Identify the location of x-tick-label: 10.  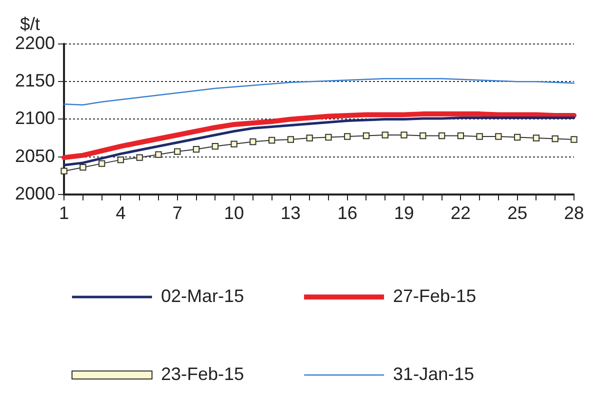
(234, 213).